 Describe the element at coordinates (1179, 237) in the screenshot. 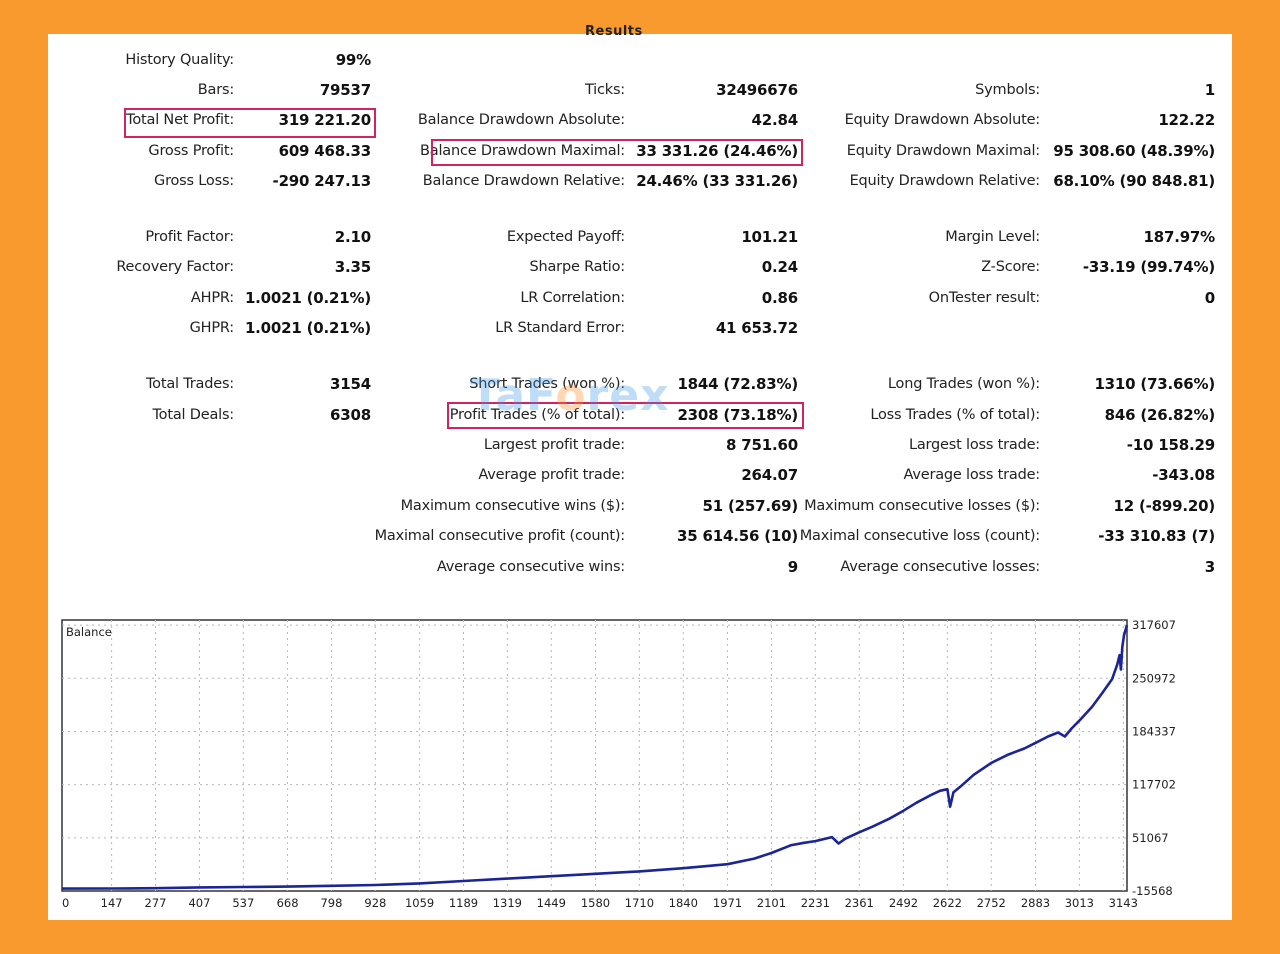

I see `stat-value: 187.97%` at that location.